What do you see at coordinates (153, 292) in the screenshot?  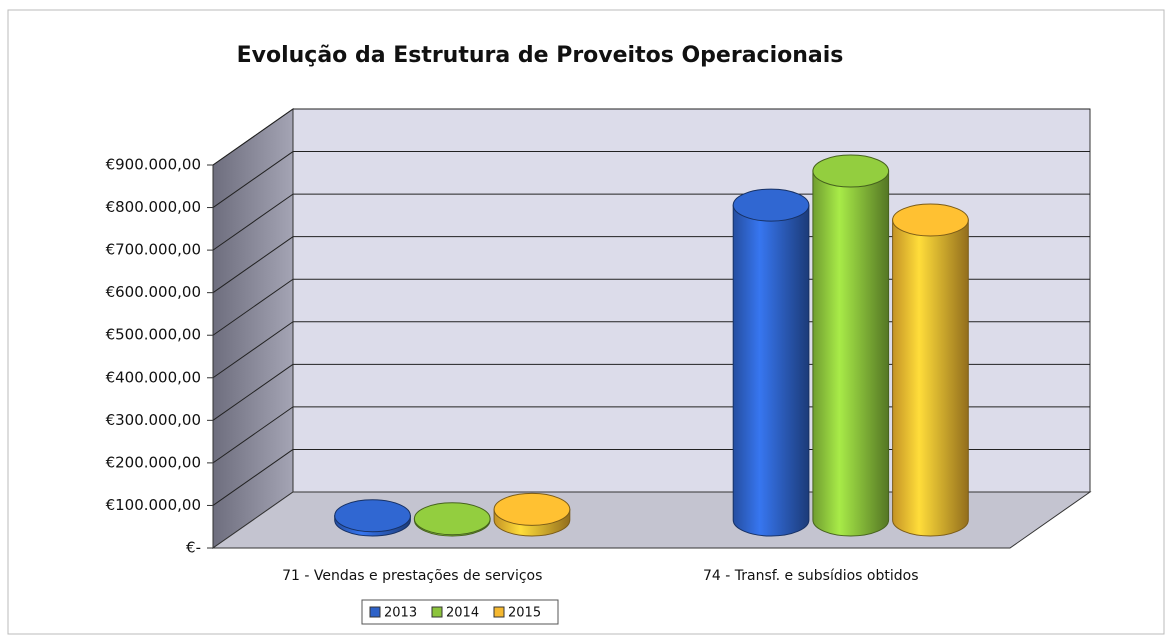 I see `y-tick-label: €600.000,00` at bounding box center [153, 292].